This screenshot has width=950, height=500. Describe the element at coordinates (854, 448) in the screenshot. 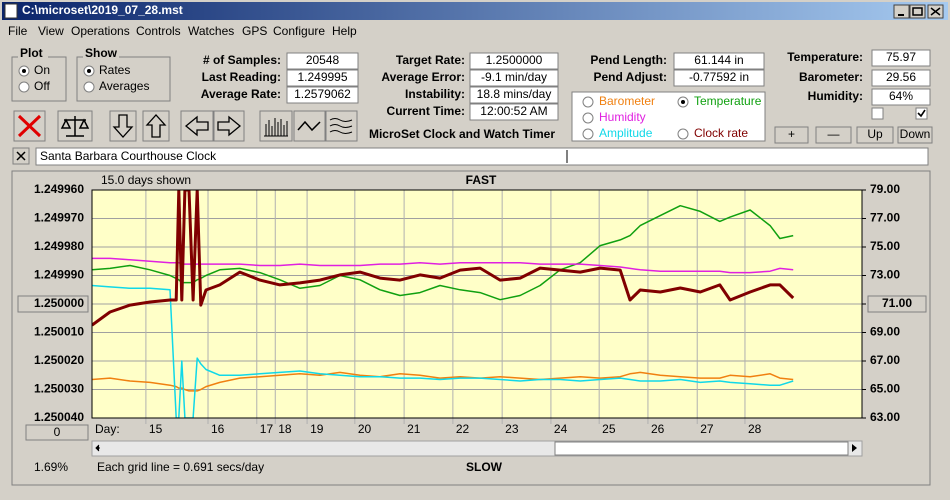

I see `scroll-right` at that location.